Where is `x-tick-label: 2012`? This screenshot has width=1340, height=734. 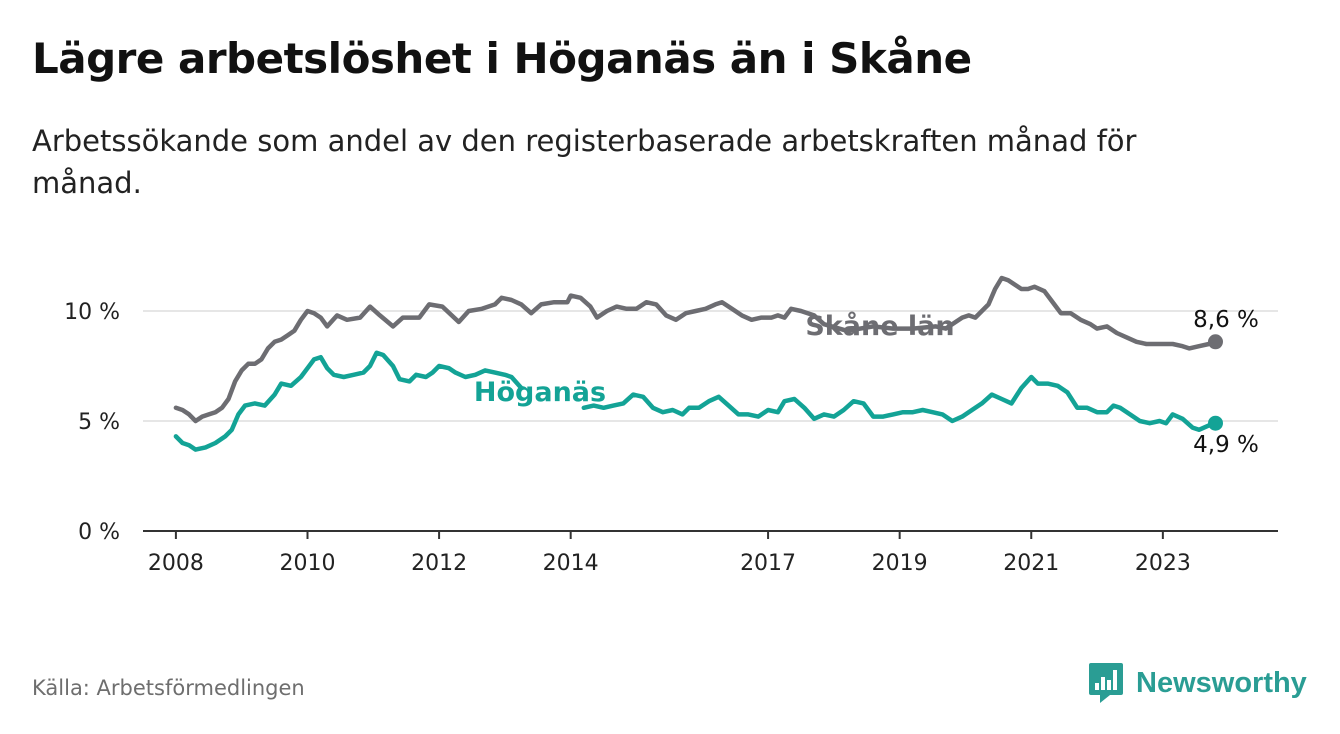
x-tick-label: 2012 is located at coordinates (439, 563).